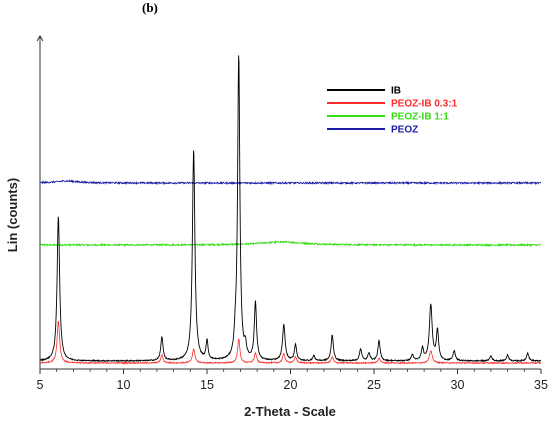 Image resolution: width=550 pixels, height=427 pixels. What do you see at coordinates (40, 38) in the screenshot?
I see `y-axis-arrow` at bounding box center [40, 38].